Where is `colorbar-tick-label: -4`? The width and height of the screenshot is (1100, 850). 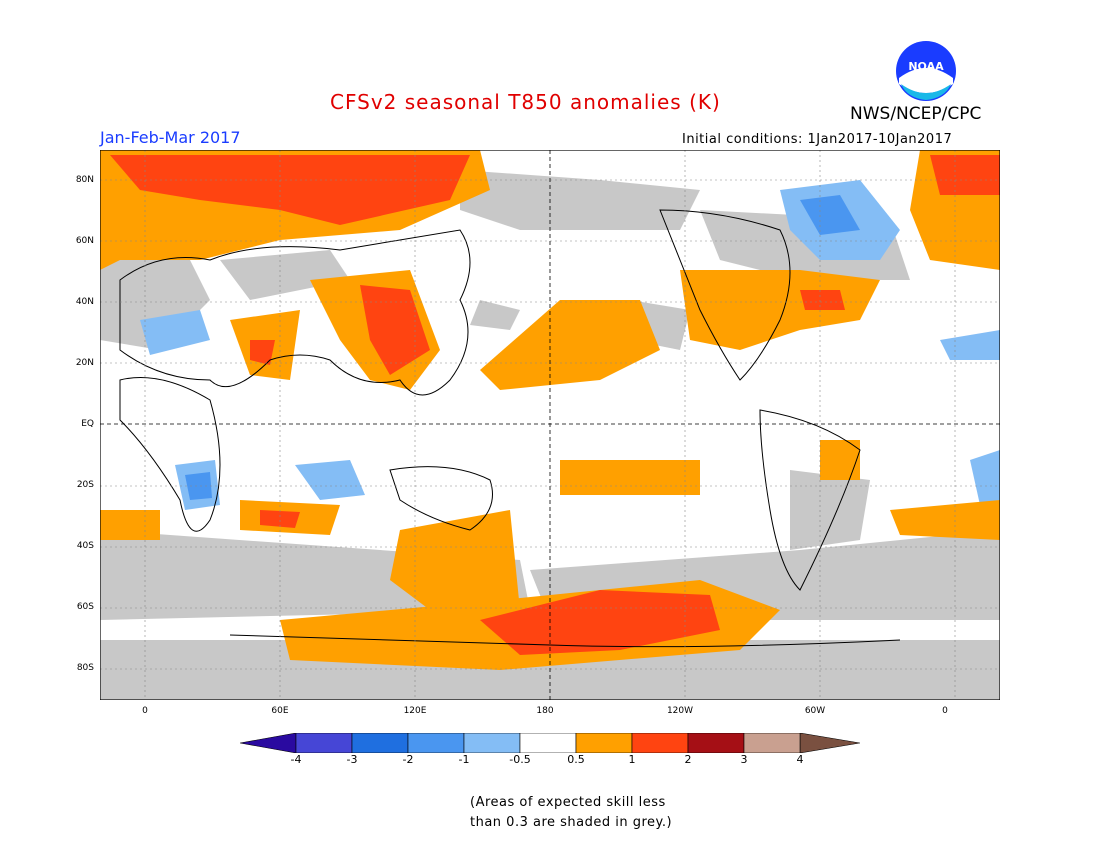
colorbar-tick-label: -4 is located at coordinates (296, 759).